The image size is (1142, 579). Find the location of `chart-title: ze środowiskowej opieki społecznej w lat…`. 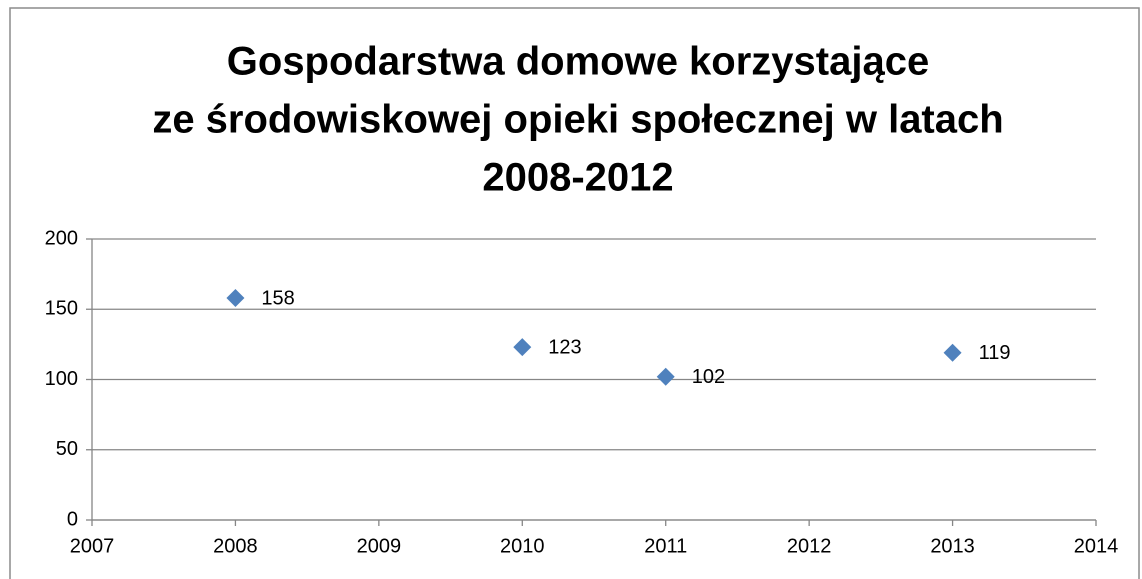

chart-title: ze środowiskowej opieki społecznej w lat… is located at coordinates (577, 120).